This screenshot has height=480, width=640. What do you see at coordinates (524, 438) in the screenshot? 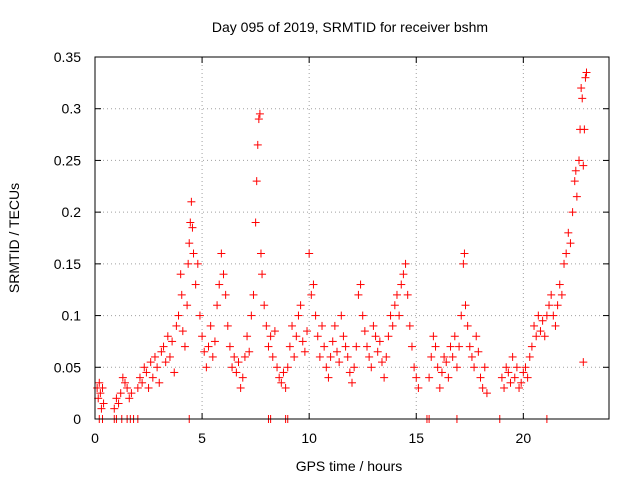
I see `x-tick-label: 20` at bounding box center [524, 438].